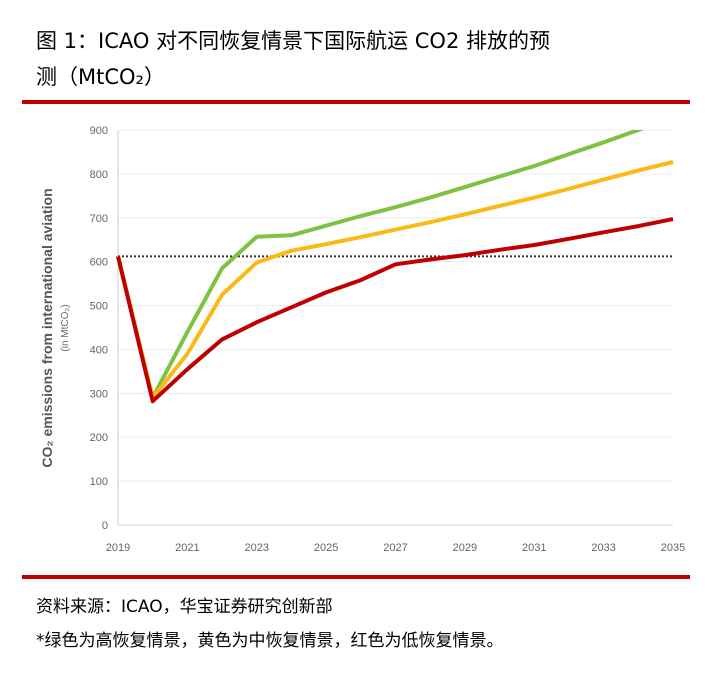  I want to click on top-divider, so click(356, 102).